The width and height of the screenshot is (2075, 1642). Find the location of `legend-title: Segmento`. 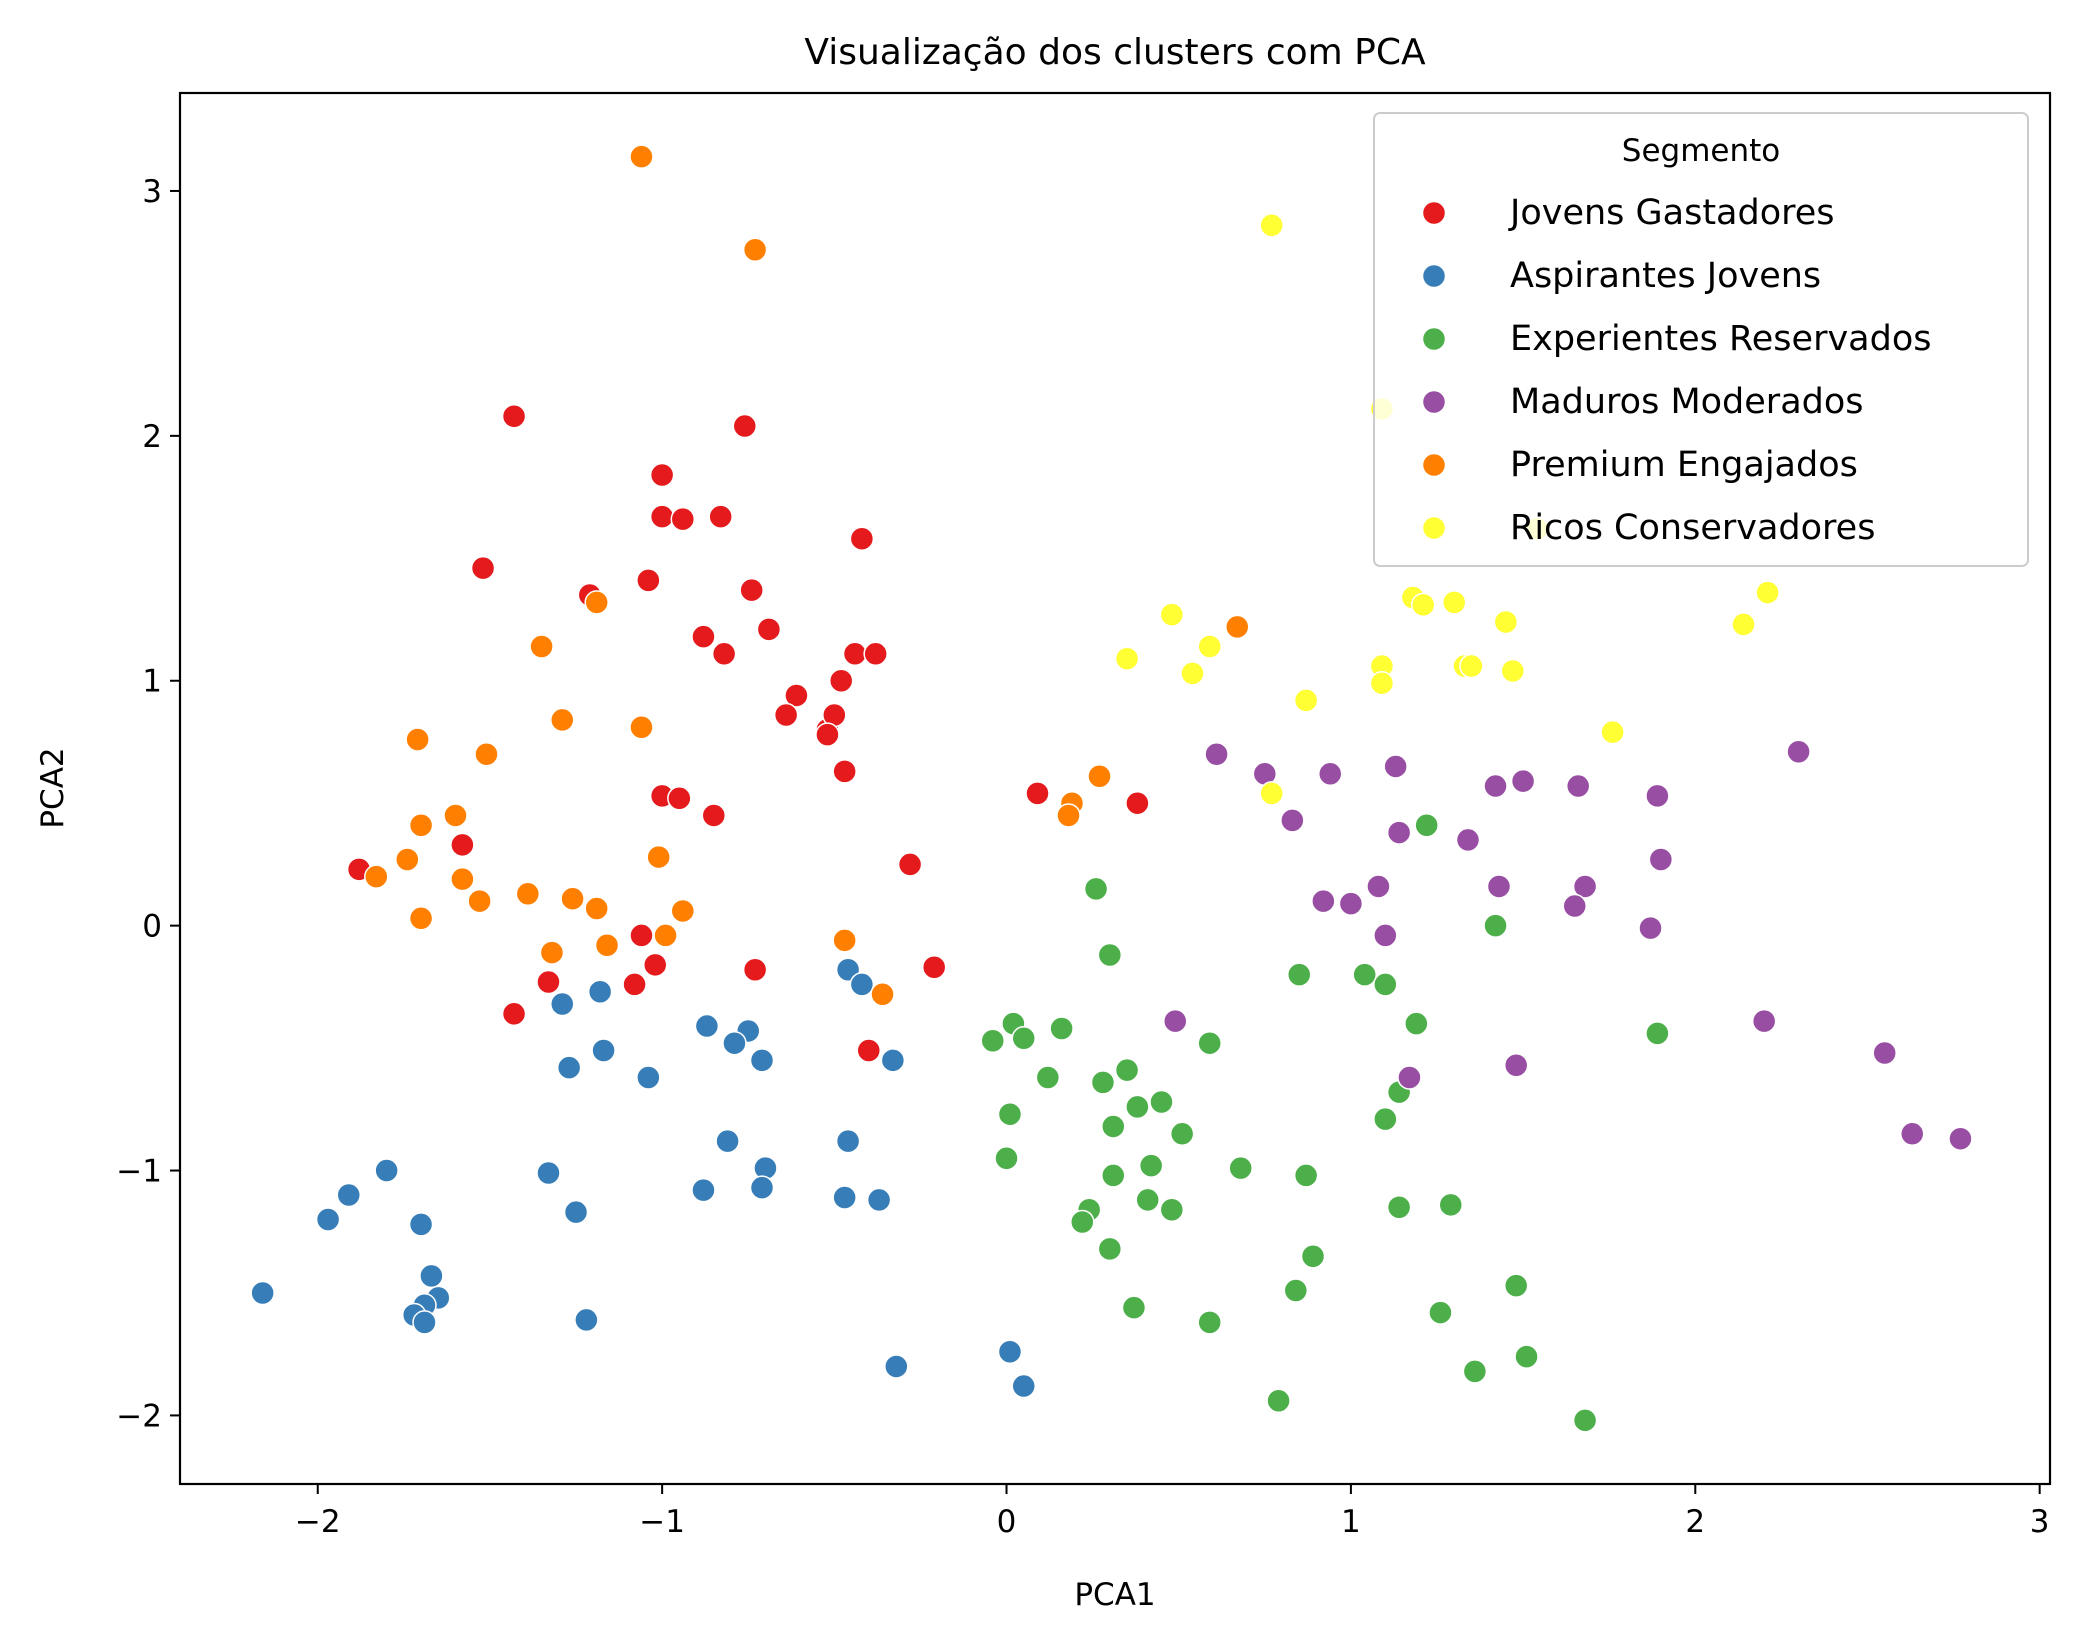

legend-title: Segmento is located at coordinates (1701, 151).